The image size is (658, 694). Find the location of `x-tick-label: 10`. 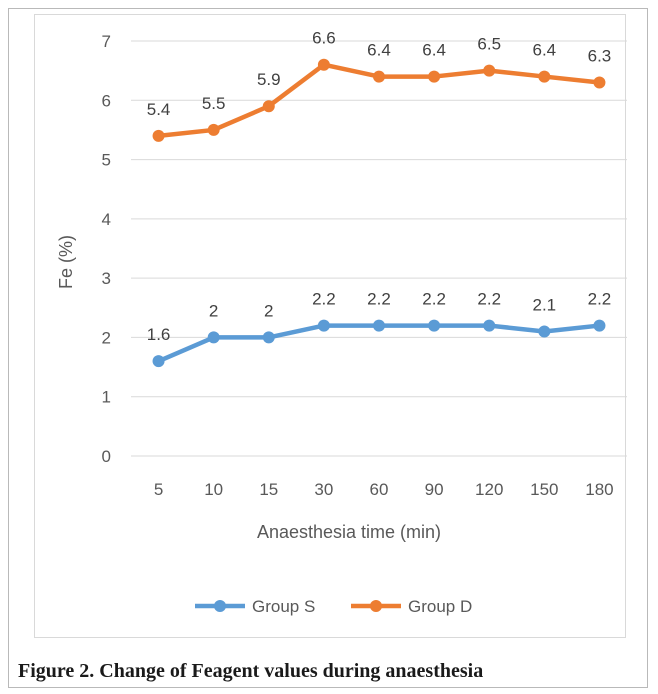

x-tick-label: 10 is located at coordinates (213, 489).